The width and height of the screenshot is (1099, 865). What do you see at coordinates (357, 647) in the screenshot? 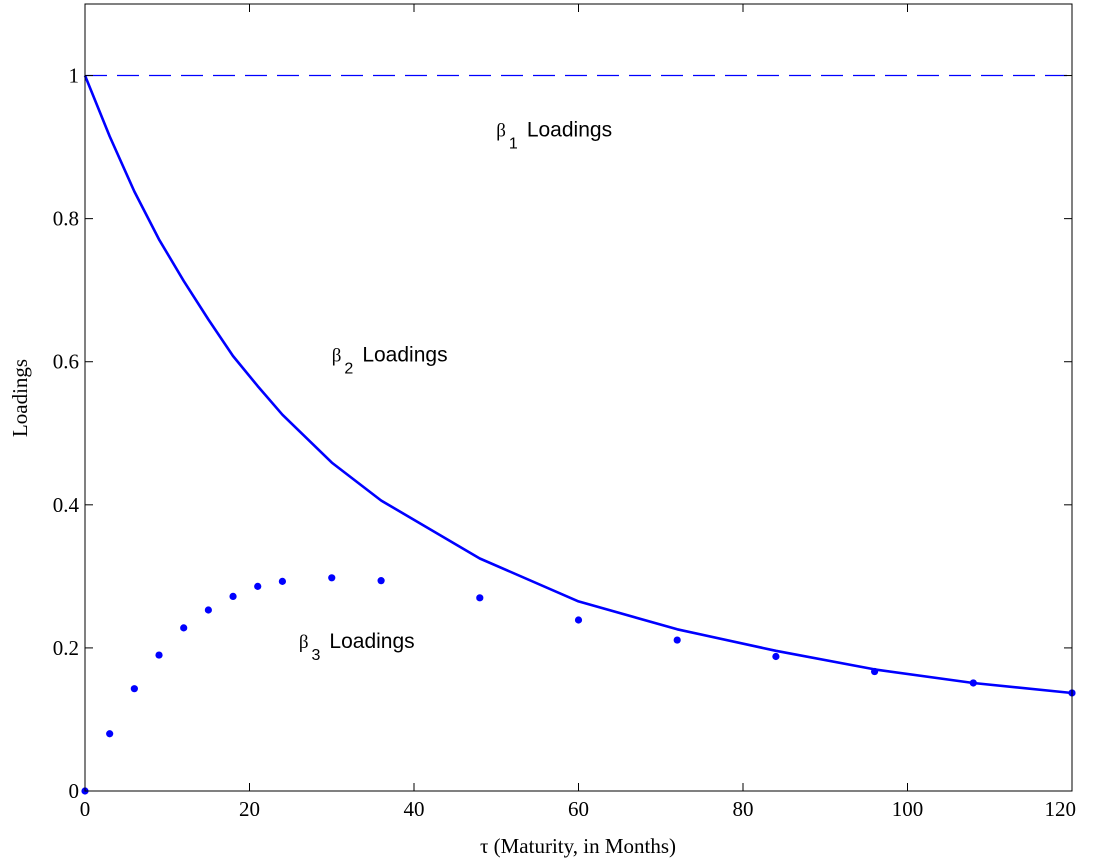
I see `annotation-3: β3Loadings` at bounding box center [357, 647].